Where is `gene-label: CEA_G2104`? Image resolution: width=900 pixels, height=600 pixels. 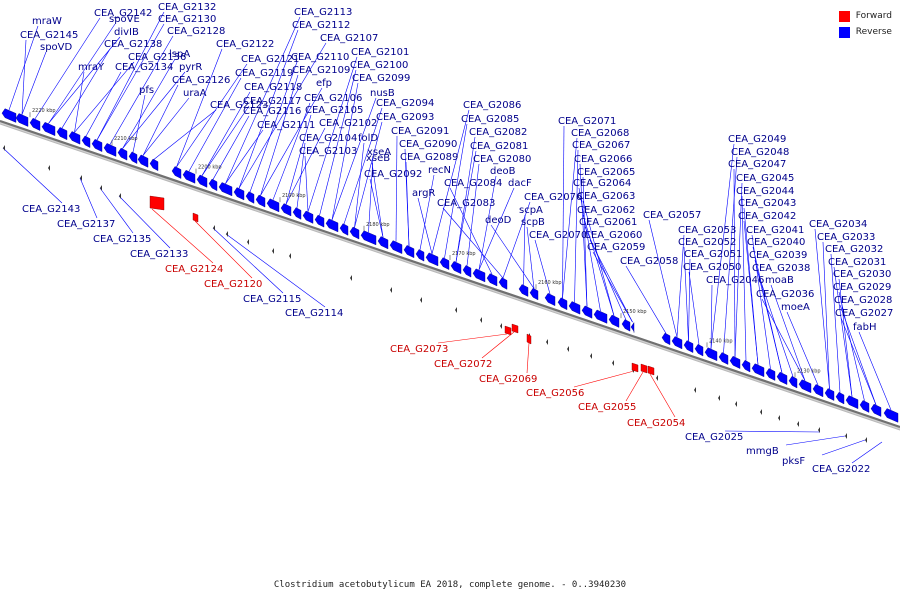 gene-label: CEA_G2104 is located at coordinates (328, 138).